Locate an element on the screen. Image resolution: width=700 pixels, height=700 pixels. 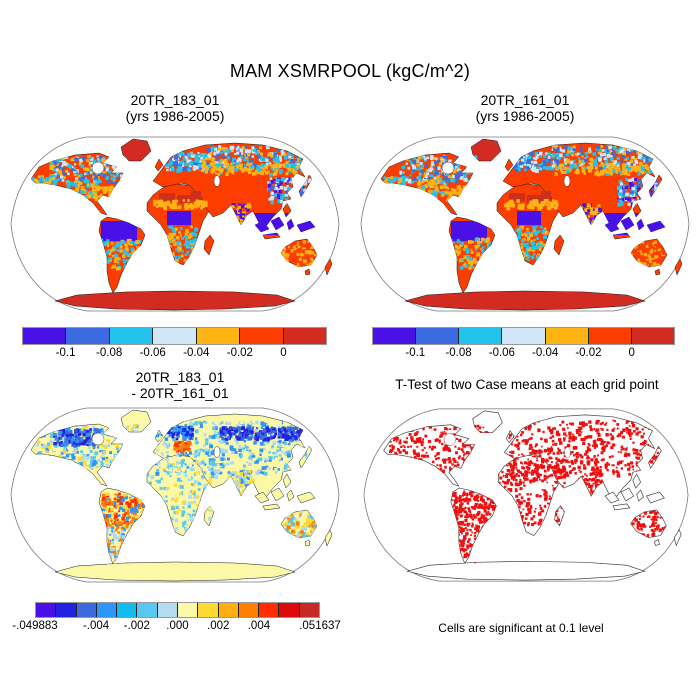
landmass-sulawesi is located at coordinates (290, 495).